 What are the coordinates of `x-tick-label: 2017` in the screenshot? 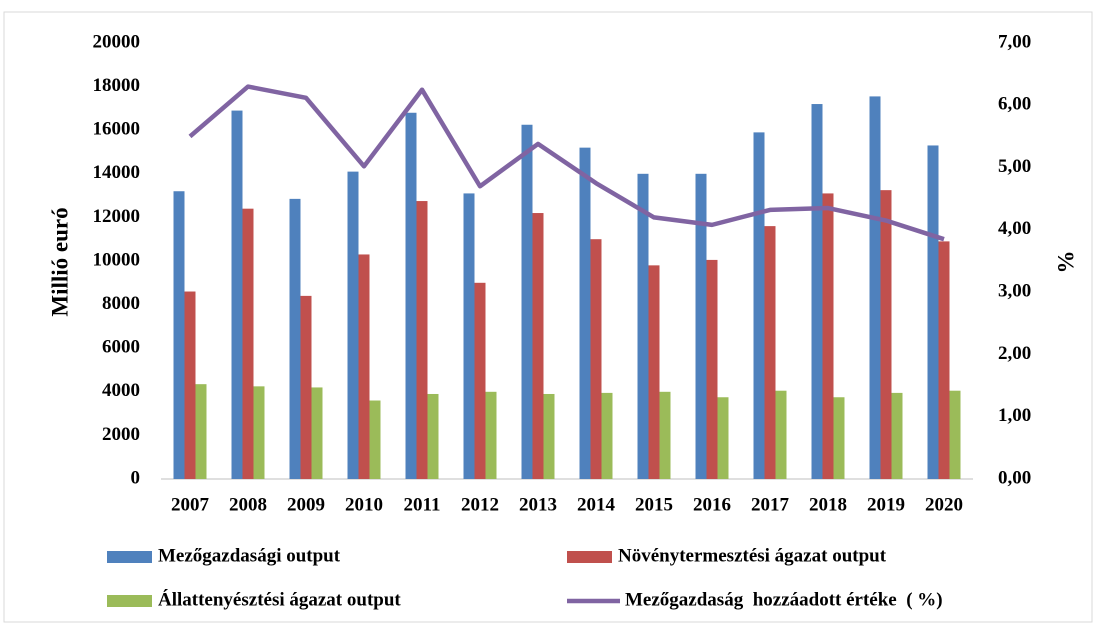 It's located at (770, 504).